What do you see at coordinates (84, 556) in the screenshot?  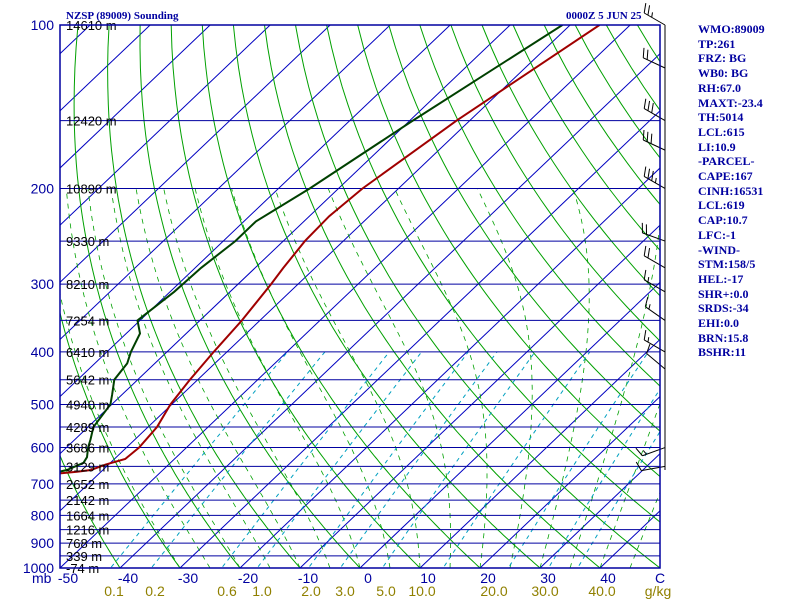 I see `height-label: 339 m` at bounding box center [84, 556].